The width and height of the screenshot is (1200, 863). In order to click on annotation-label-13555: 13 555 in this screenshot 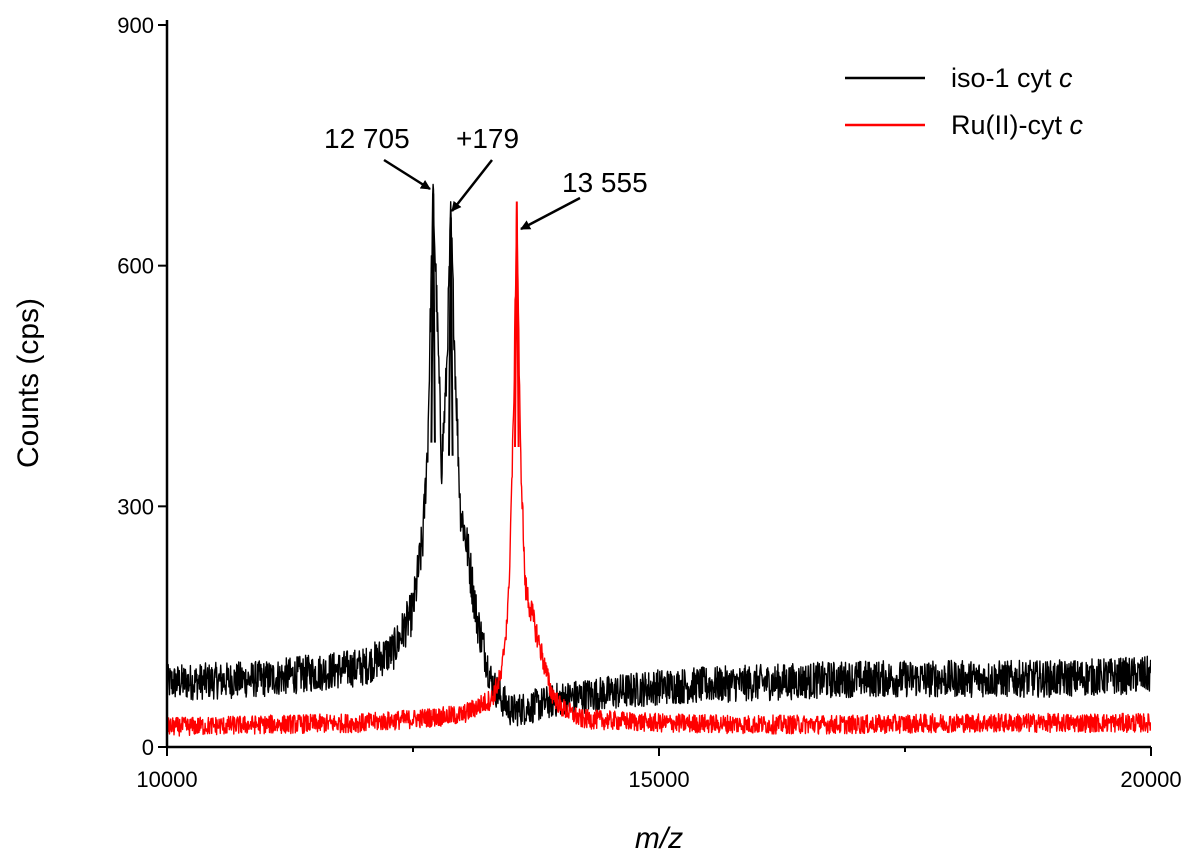, I will do `click(605, 182)`.